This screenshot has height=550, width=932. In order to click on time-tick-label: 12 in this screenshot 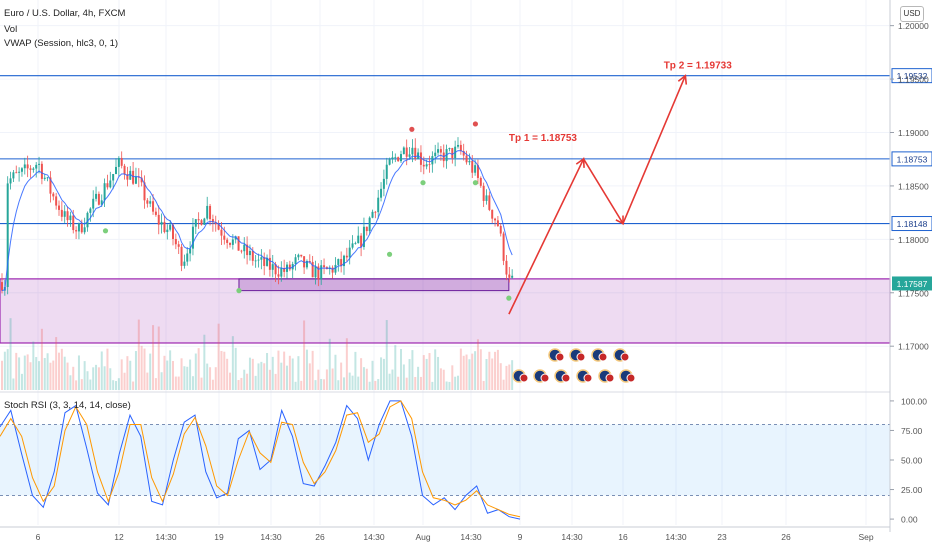, I will do `click(119, 537)`.